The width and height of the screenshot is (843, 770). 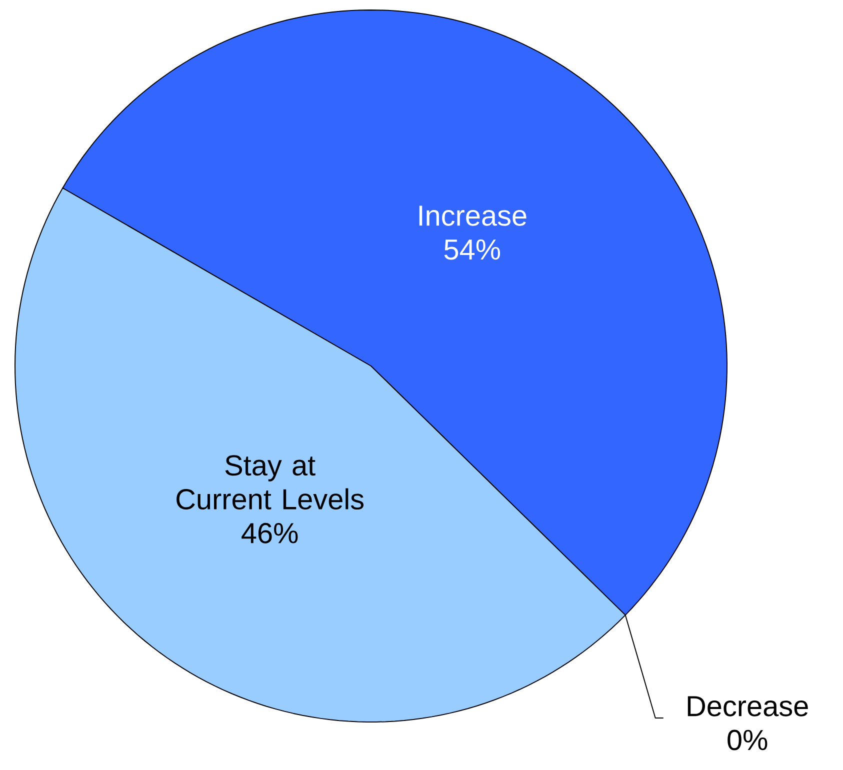 What do you see at coordinates (270, 533) in the screenshot?
I see `data-label: 46%` at bounding box center [270, 533].